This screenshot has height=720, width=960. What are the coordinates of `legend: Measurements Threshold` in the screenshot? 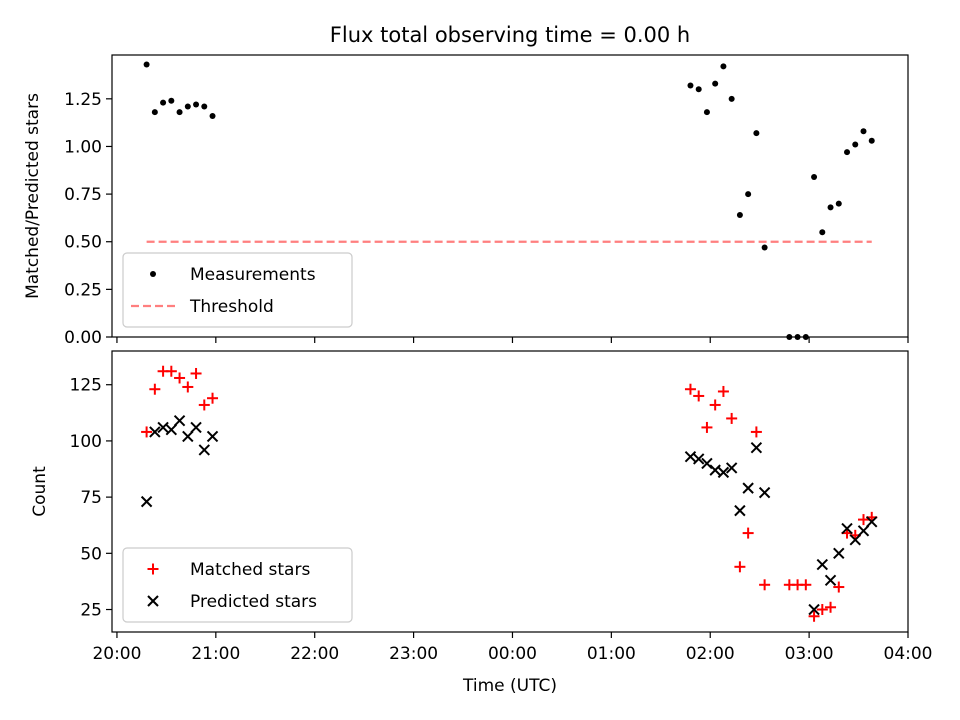 It's located at (237, 290).